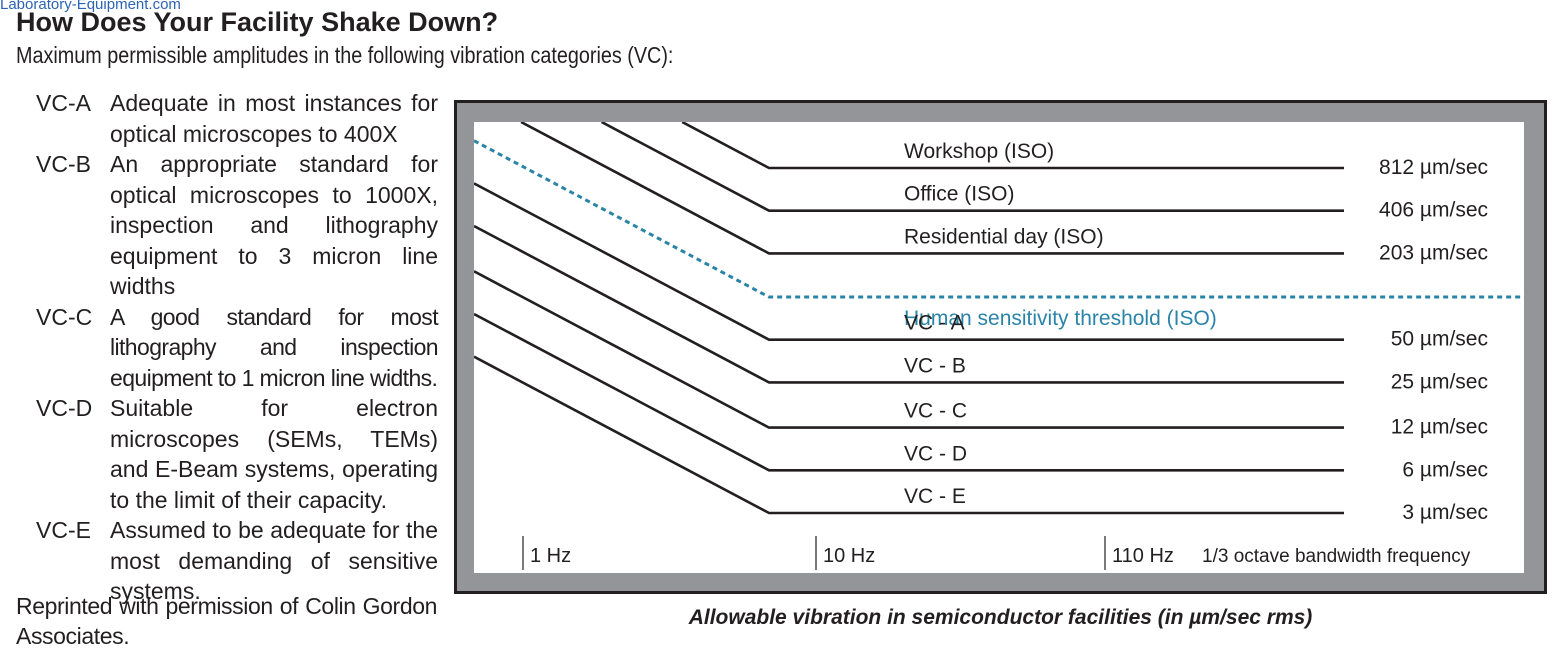 Image resolution: width=1566 pixels, height=662 pixels. I want to click on x-axis-label: 1/3 octave bandwidth frequency, so click(1336, 556).